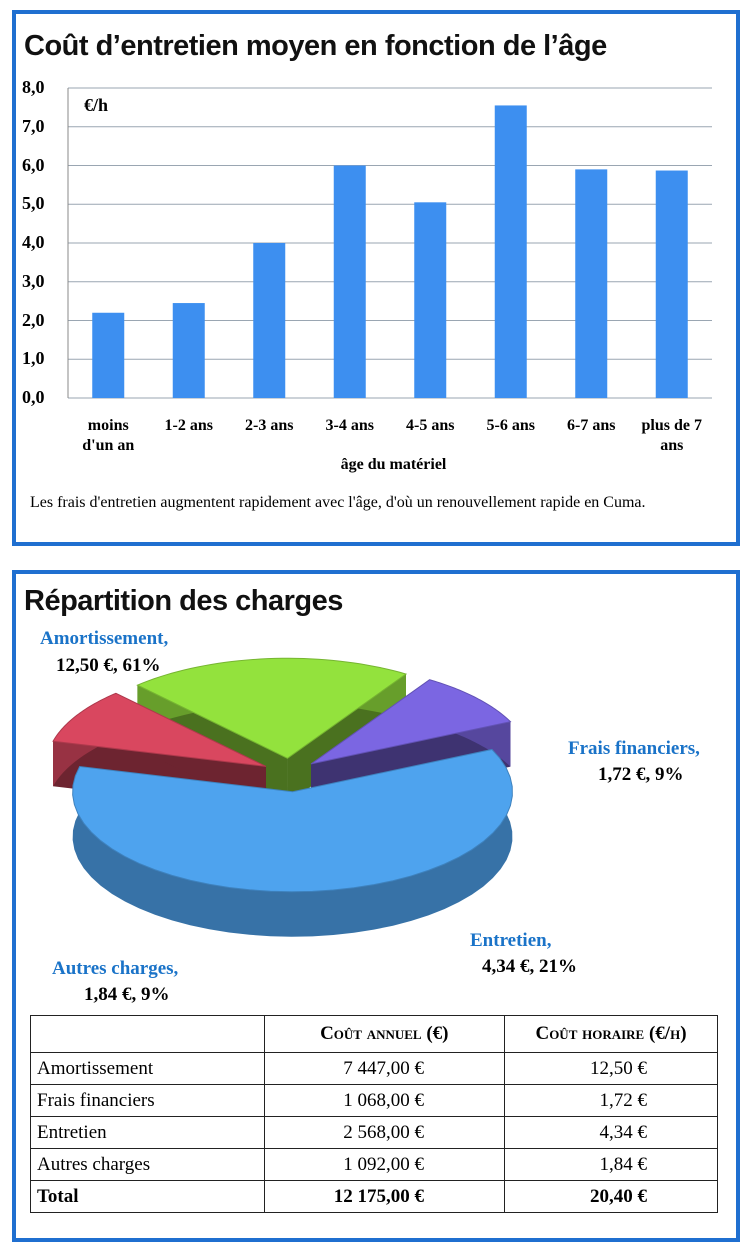 Image resolution: width=747 pixels, height=1247 pixels. I want to click on x-tick-label: plus de 7 ans, so click(671, 435).